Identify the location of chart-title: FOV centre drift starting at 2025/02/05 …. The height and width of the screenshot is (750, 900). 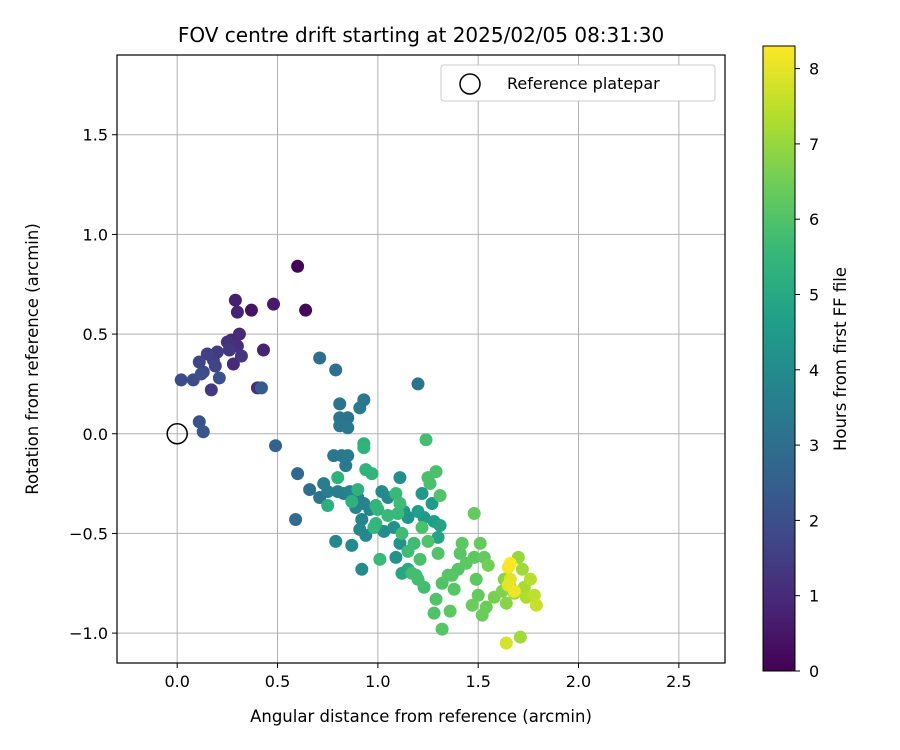
(421, 35).